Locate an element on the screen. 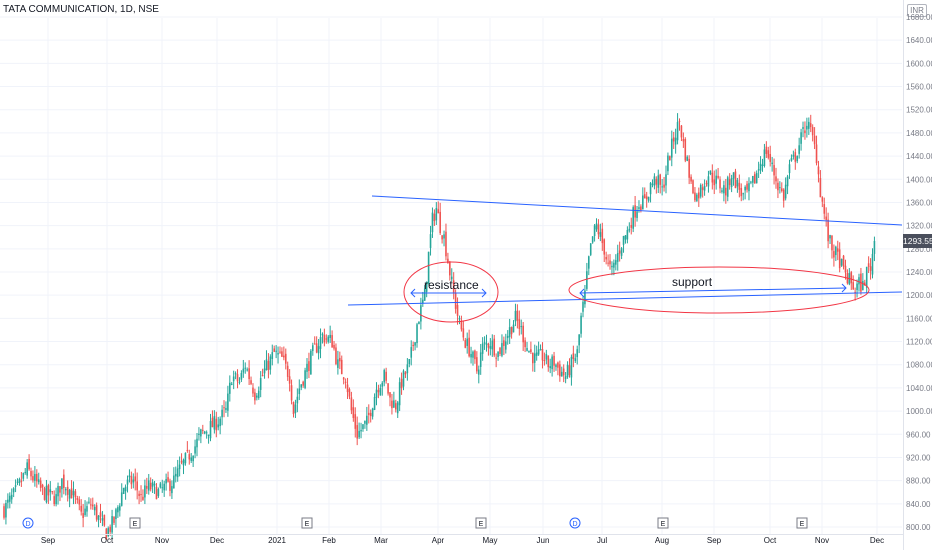 This screenshot has height=550, width=932. marker-letter: E is located at coordinates (135, 524).